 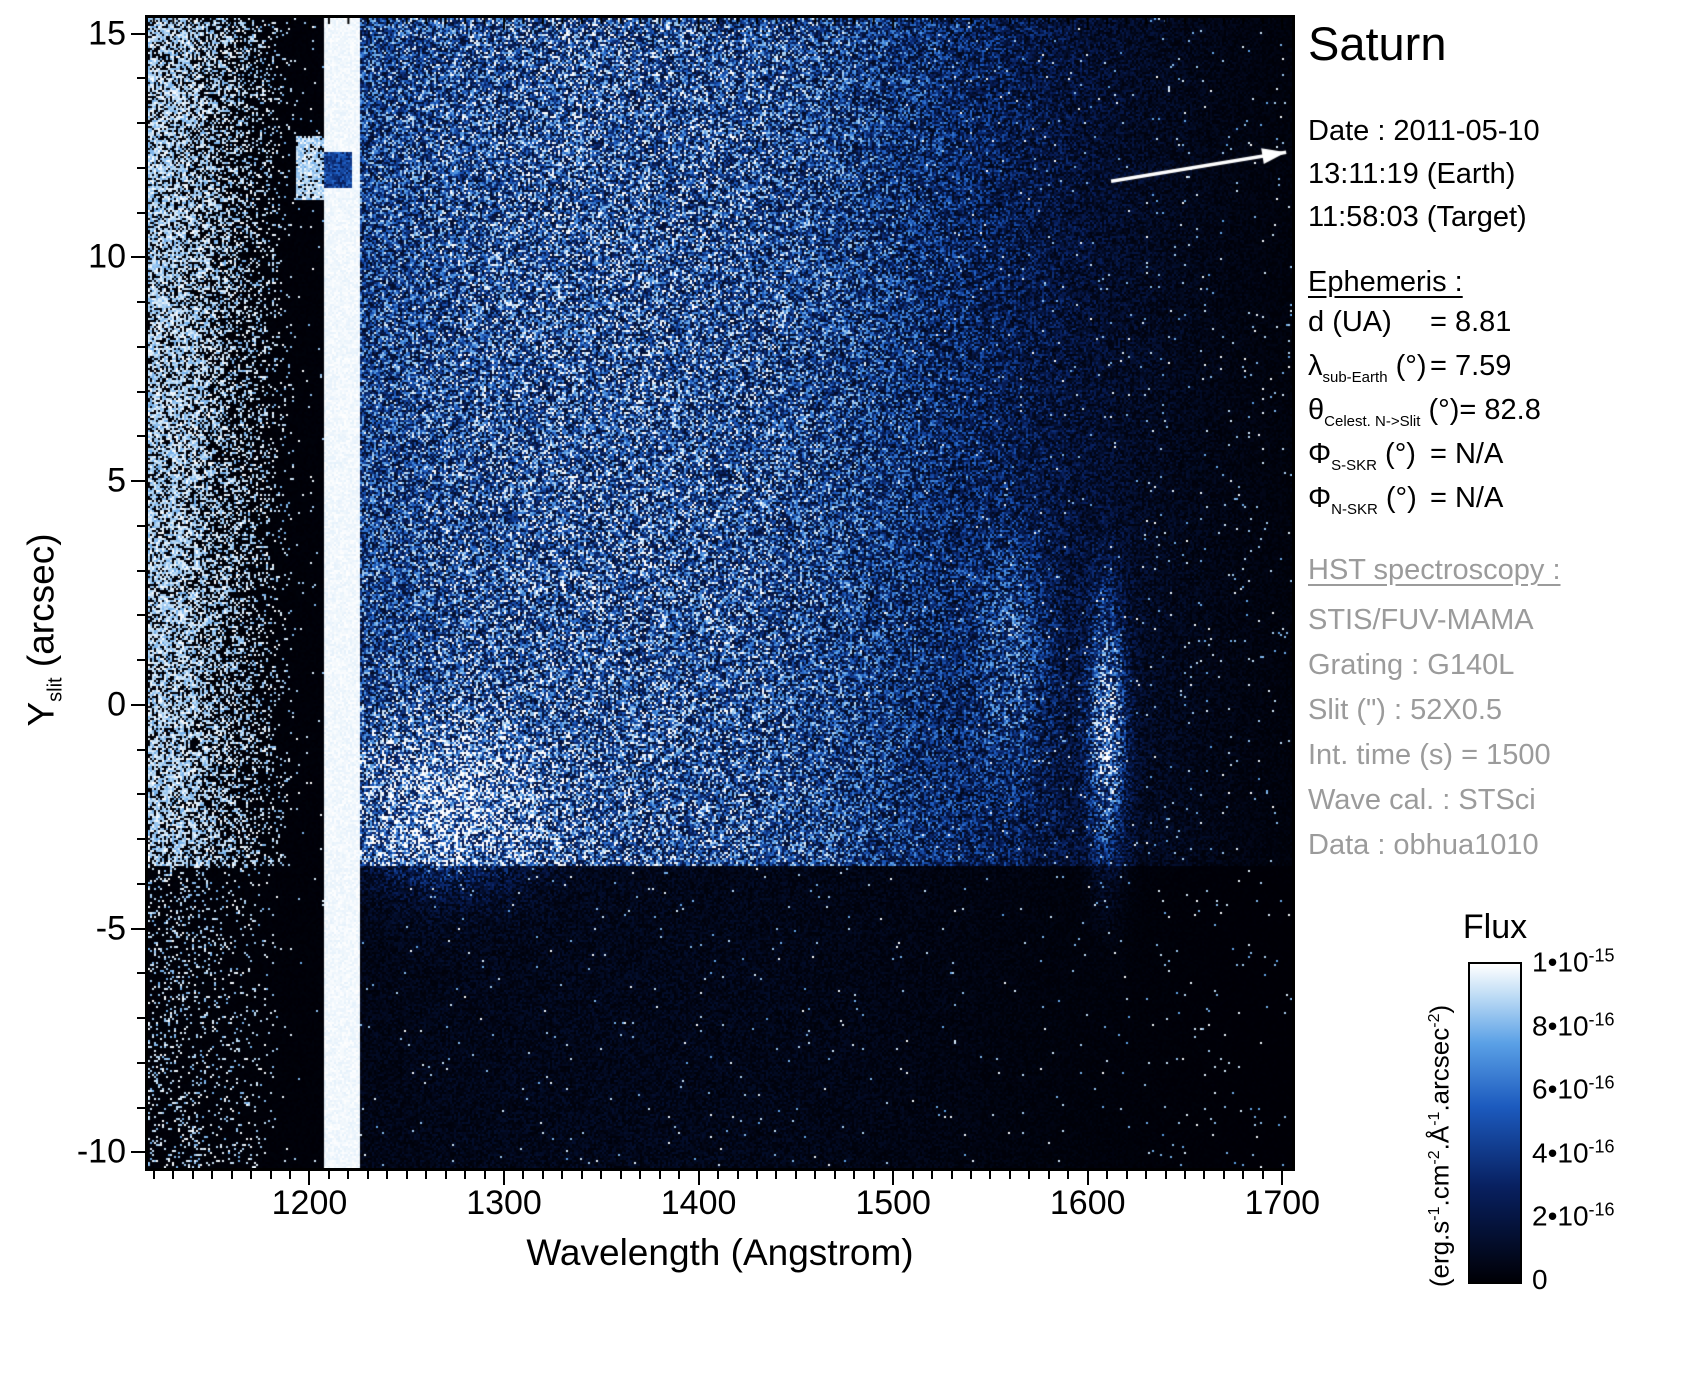 What do you see at coordinates (1573, 1216) in the screenshot?
I see `colorbar-tick-label: 2•10-16` at bounding box center [1573, 1216].